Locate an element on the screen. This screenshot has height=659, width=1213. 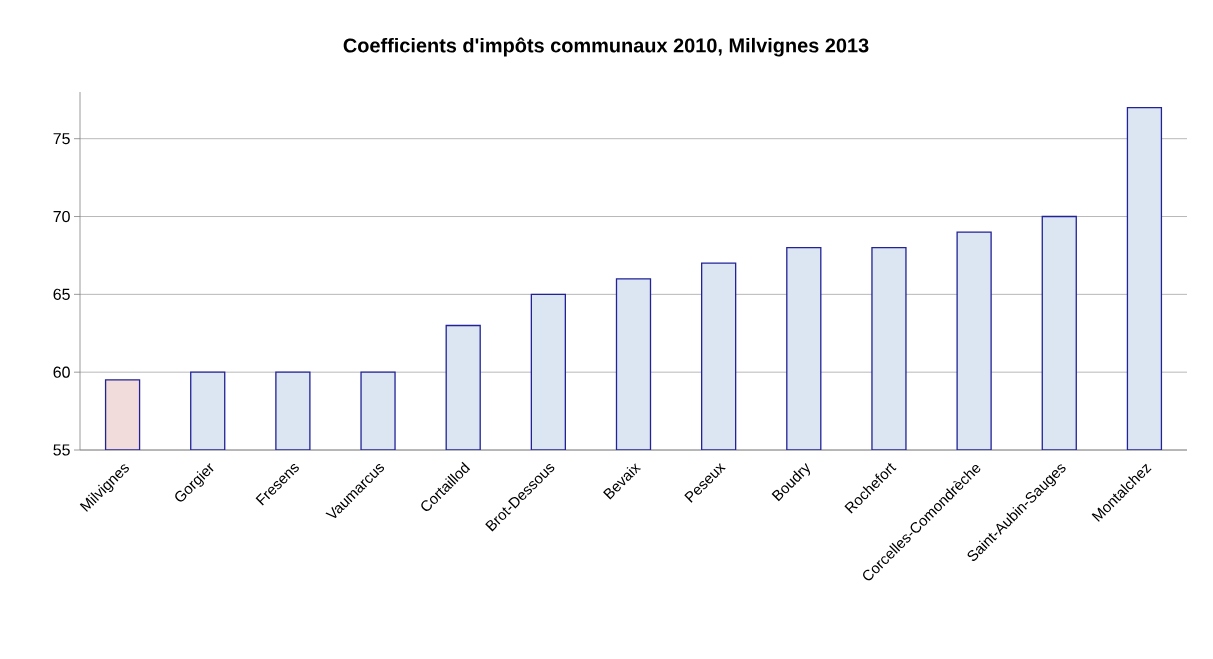
y-tick-label: 55 is located at coordinates (61, 450).